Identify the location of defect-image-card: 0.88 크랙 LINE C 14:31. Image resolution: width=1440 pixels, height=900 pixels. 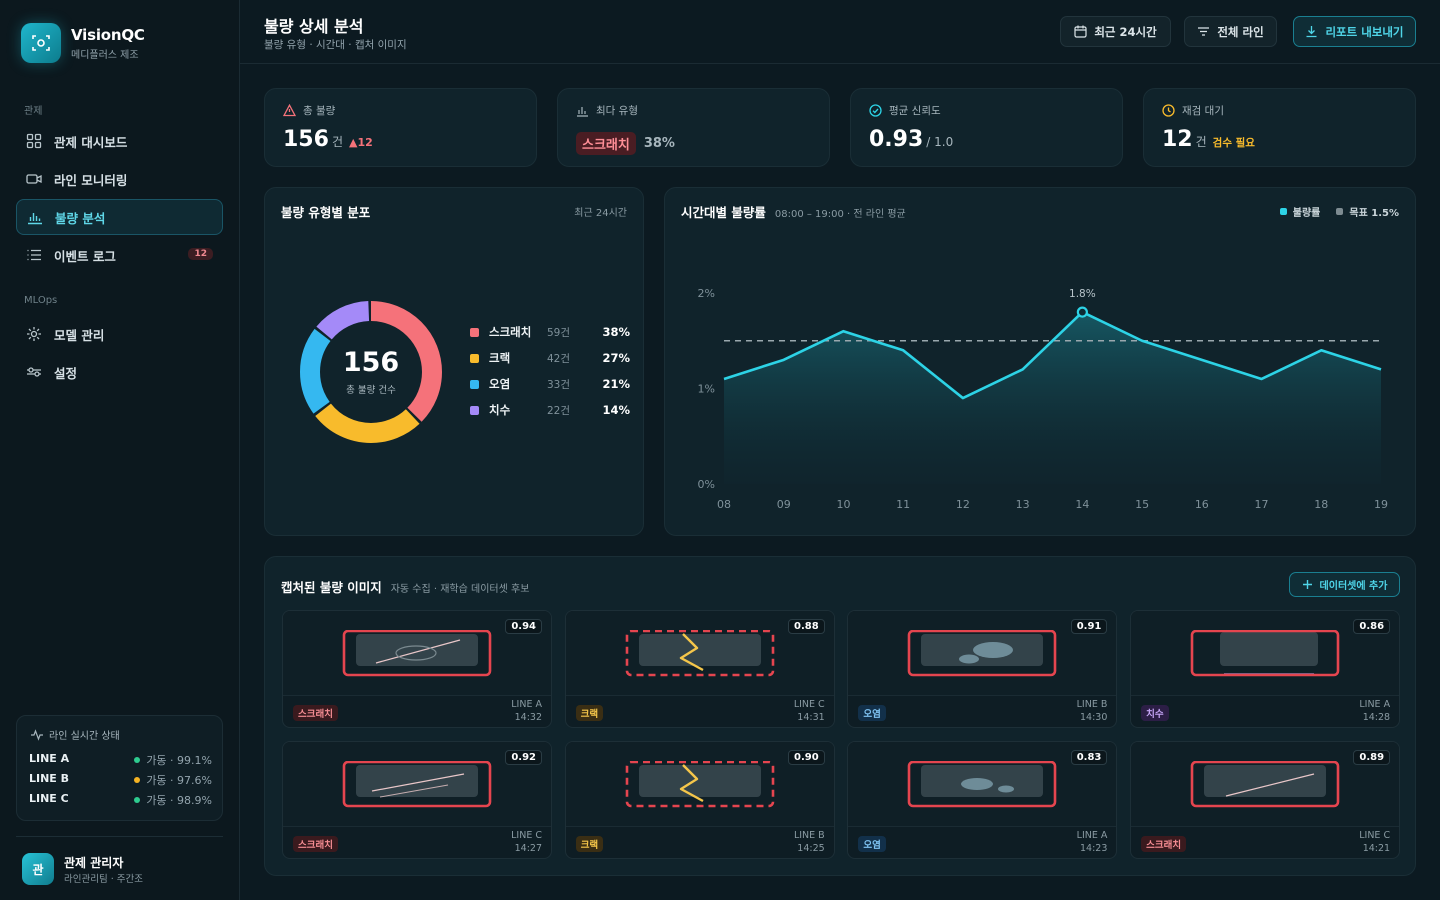
(699, 669).